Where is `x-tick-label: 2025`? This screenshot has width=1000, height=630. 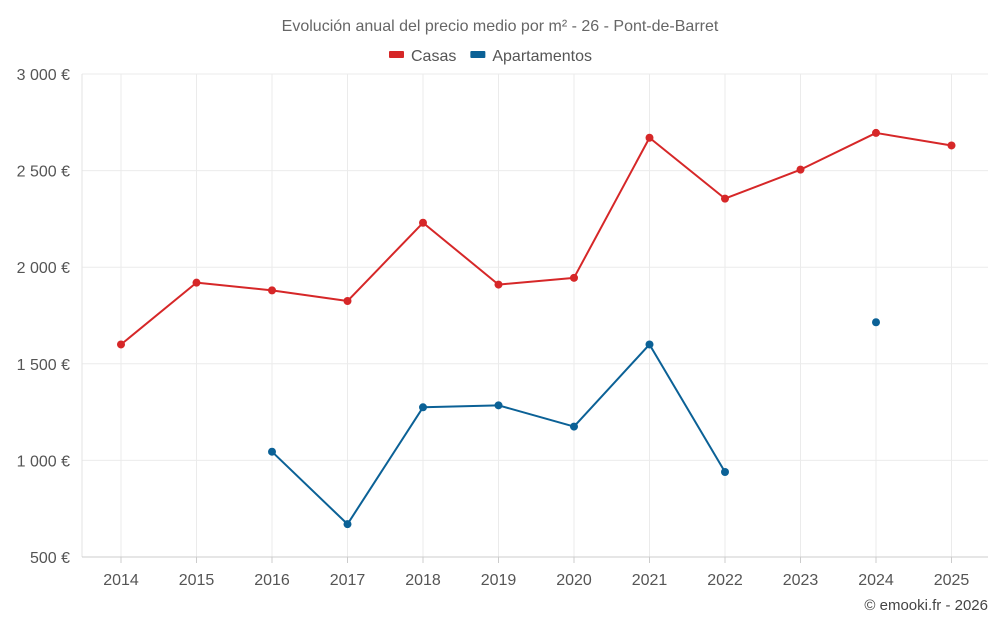
x-tick-label: 2025 is located at coordinates (952, 580).